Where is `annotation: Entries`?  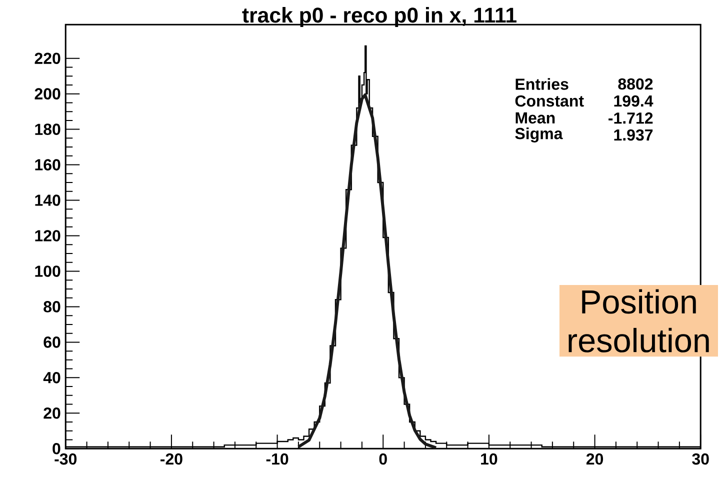
annotation: Entries is located at coordinates (542, 84).